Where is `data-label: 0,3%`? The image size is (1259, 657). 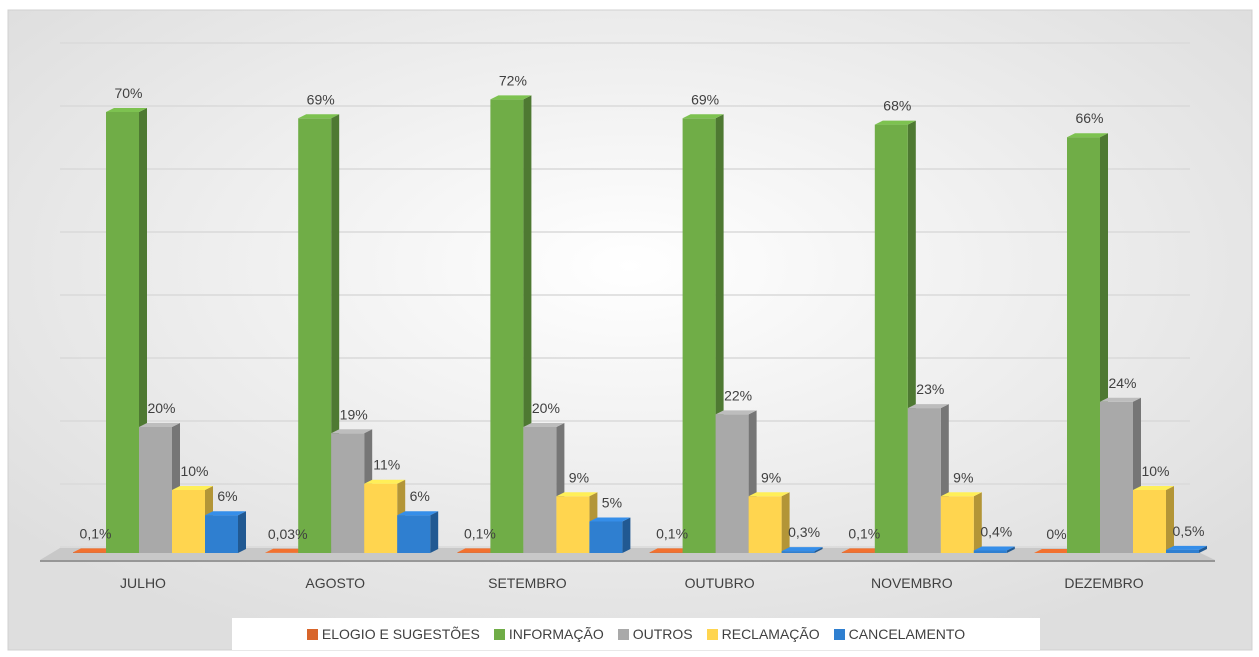 data-label: 0,3% is located at coordinates (804, 532).